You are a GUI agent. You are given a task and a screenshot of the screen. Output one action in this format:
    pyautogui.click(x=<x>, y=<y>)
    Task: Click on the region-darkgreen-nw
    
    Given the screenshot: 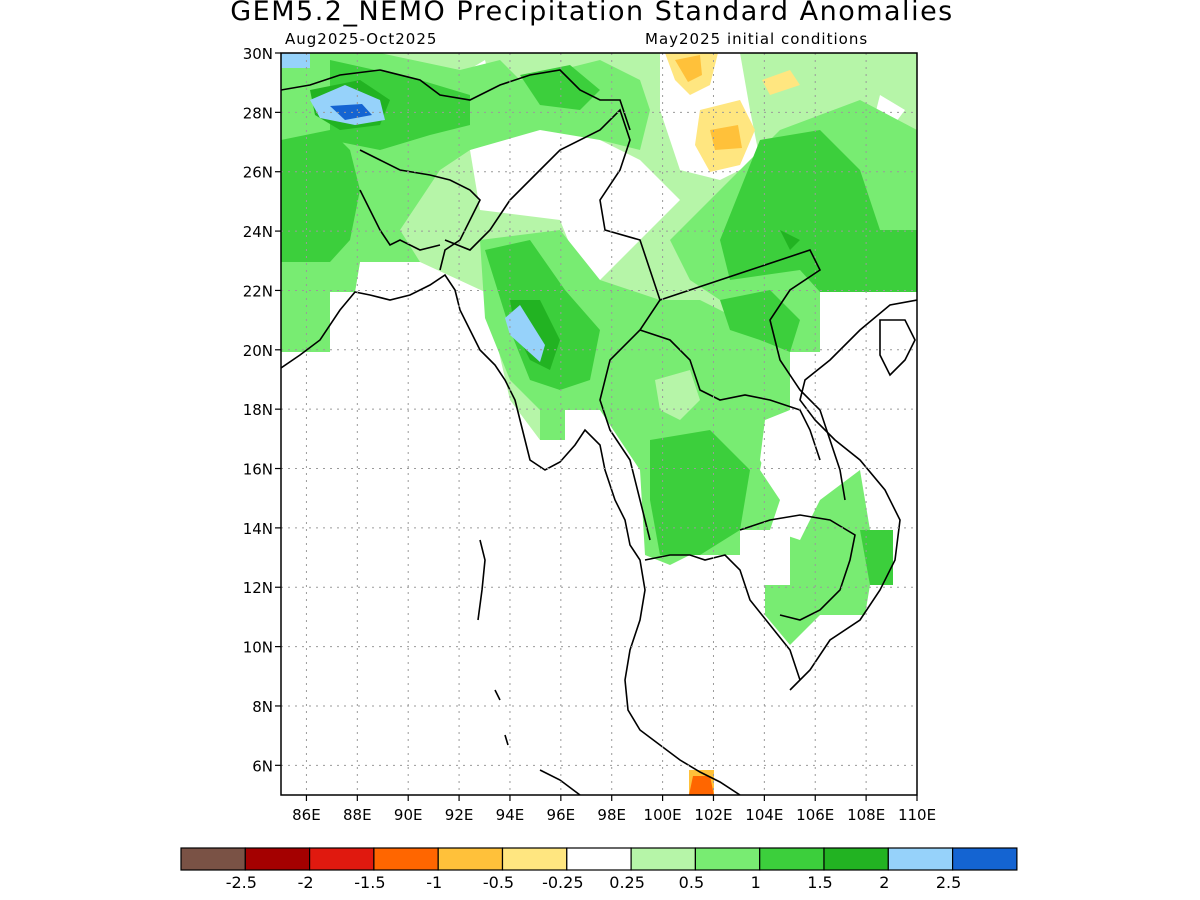 What is the action you would take?
    pyautogui.click(x=320, y=196)
    